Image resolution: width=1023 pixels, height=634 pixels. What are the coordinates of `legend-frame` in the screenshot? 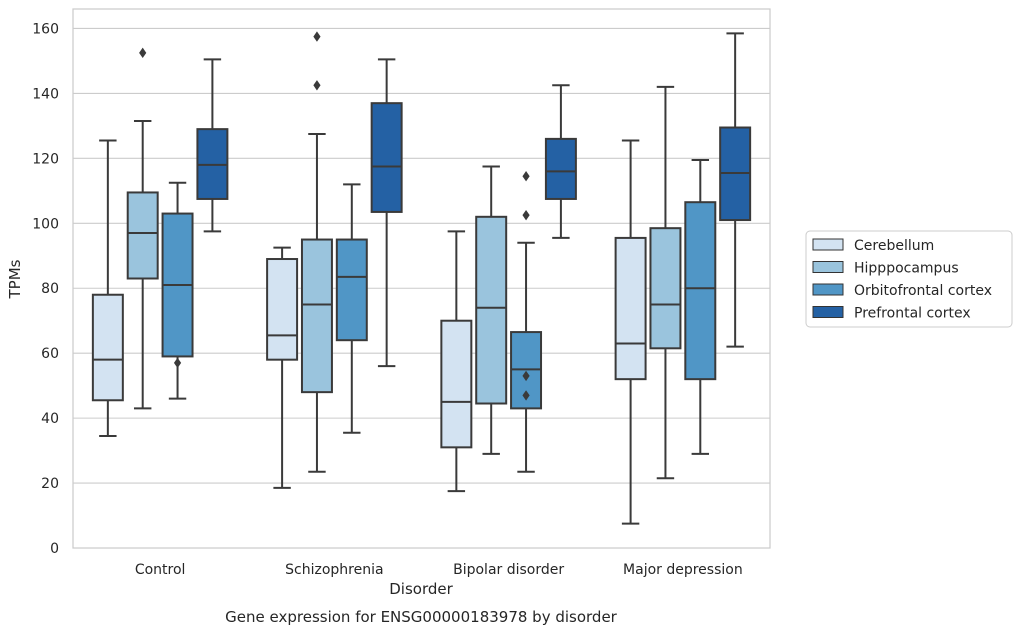 It's located at (909, 279).